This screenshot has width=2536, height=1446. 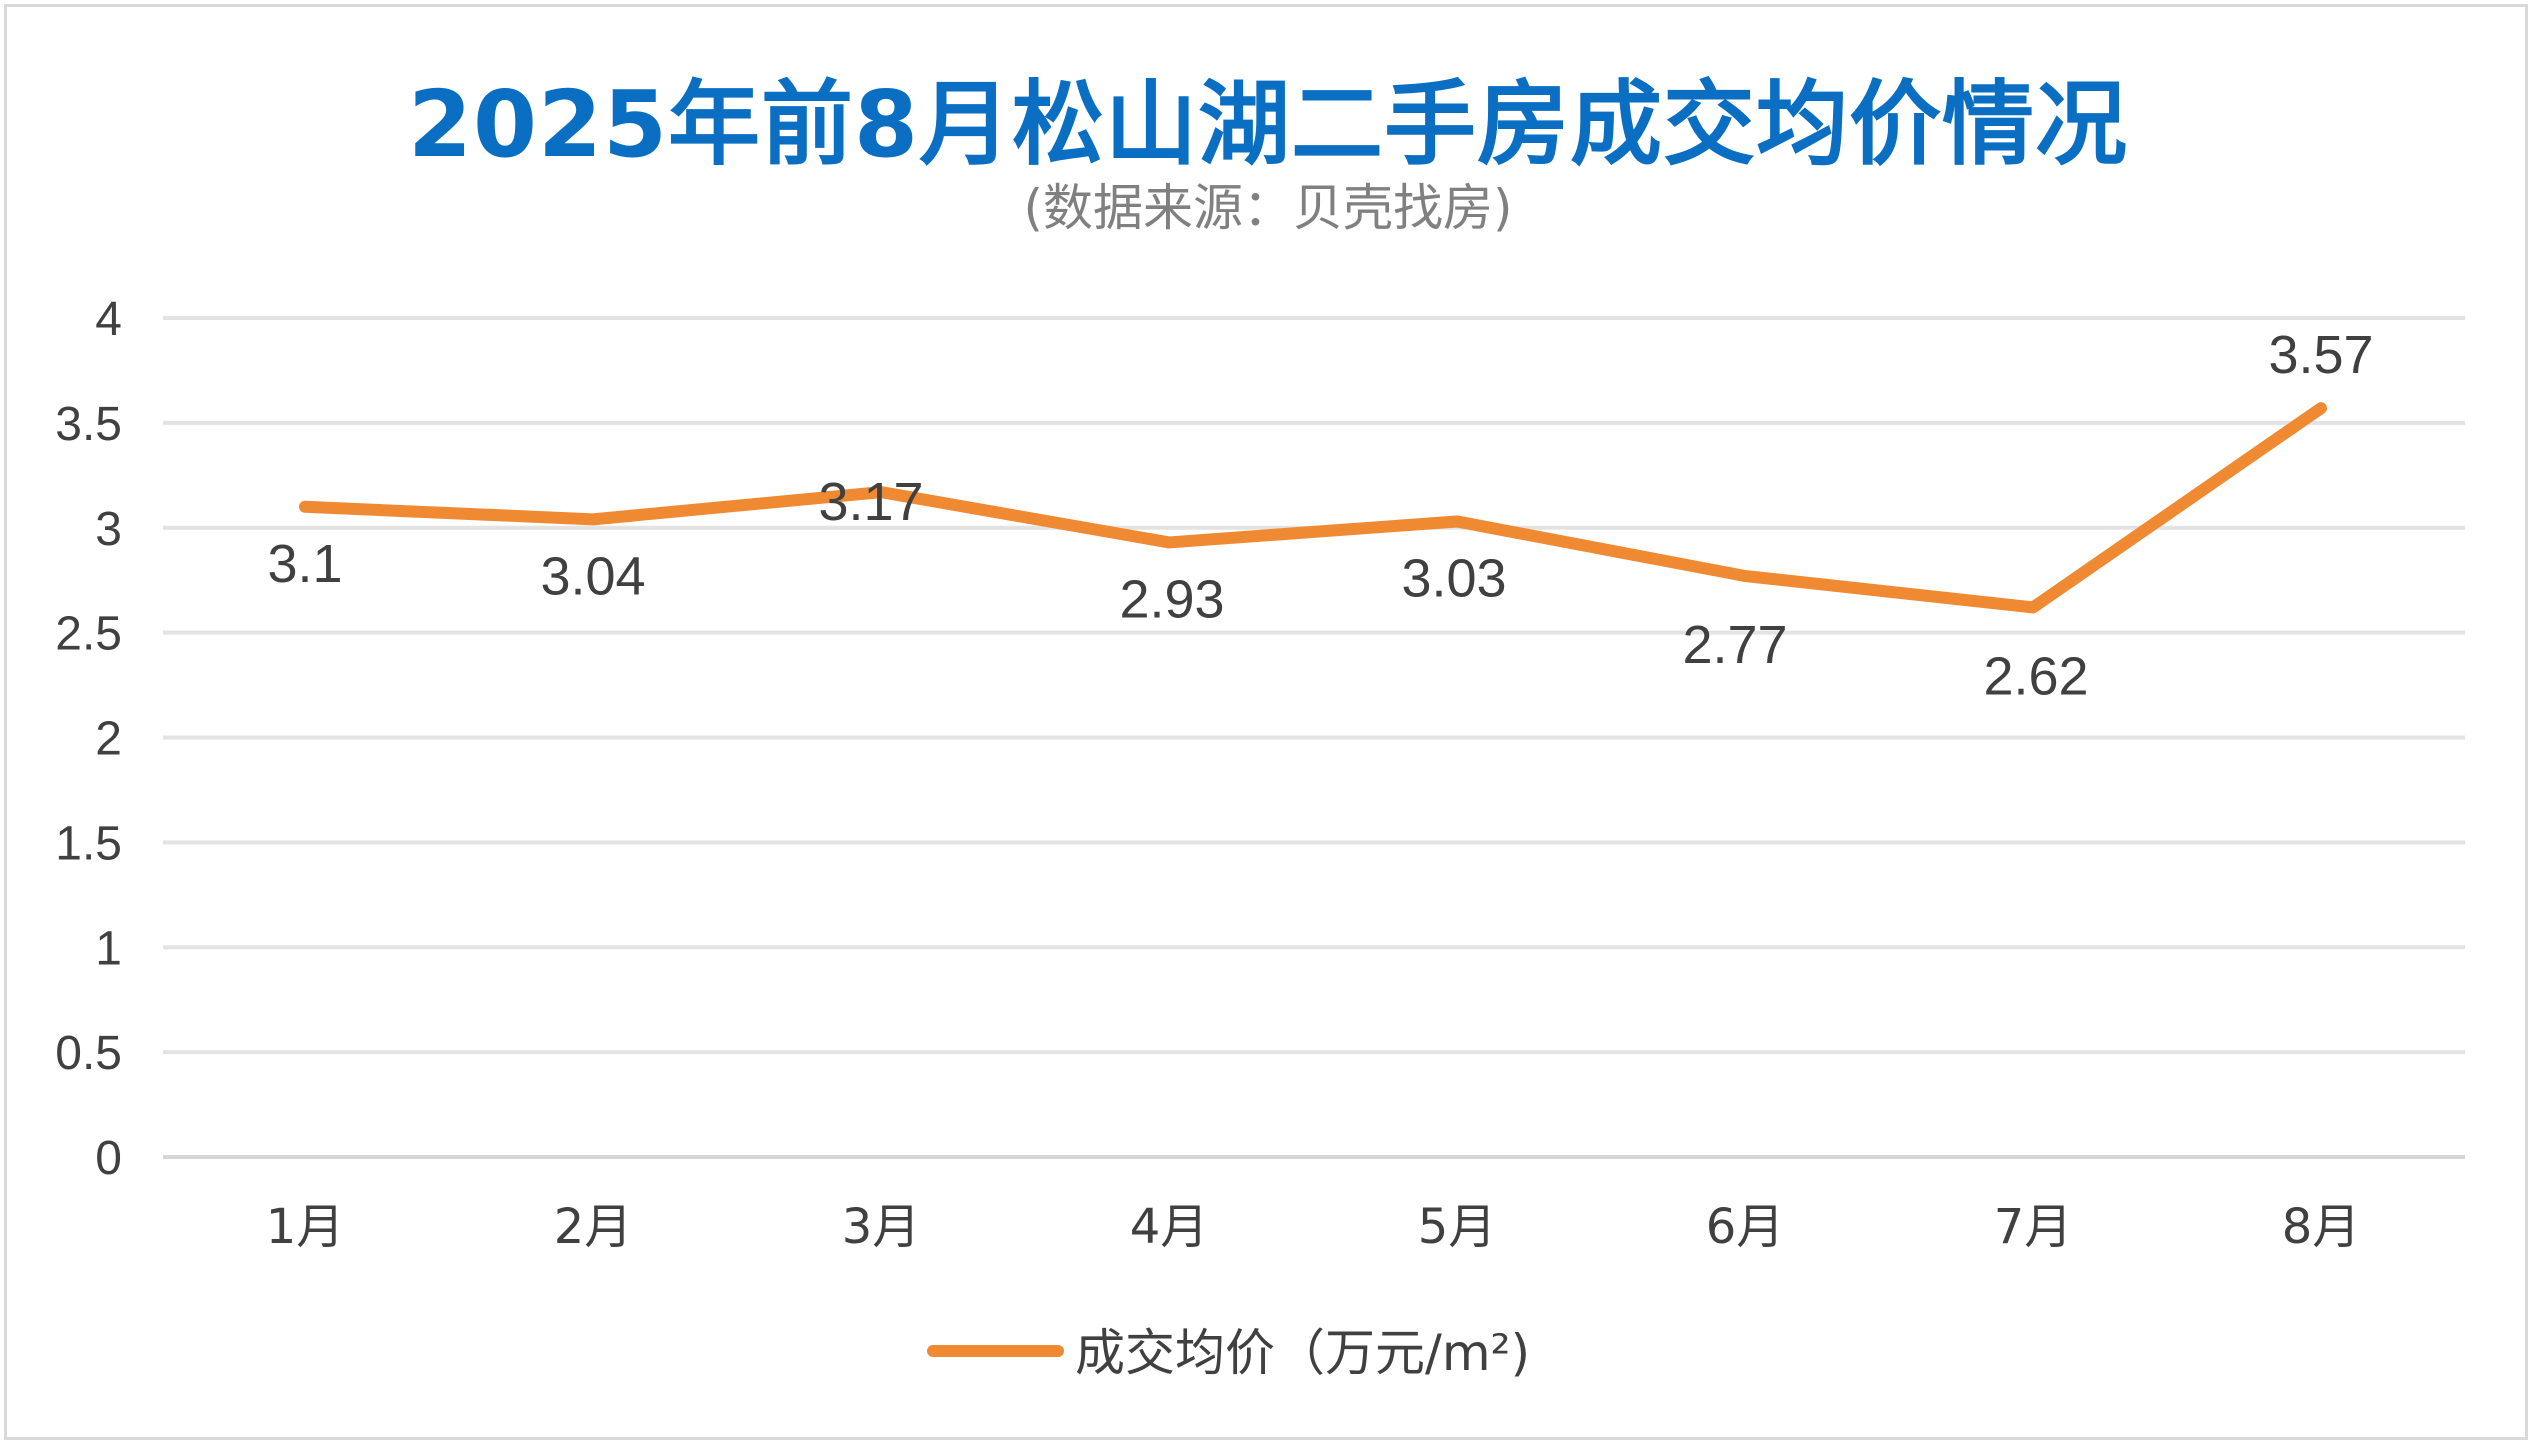 I want to click on y-tick-label: 2, so click(x=108, y=739).